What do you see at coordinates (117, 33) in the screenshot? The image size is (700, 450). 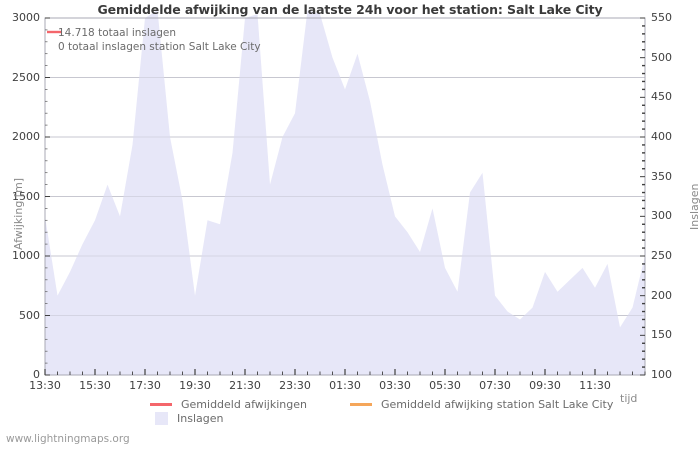 I see `annotation-total-strikes: 14.718 totaal inslagen` at bounding box center [117, 33].